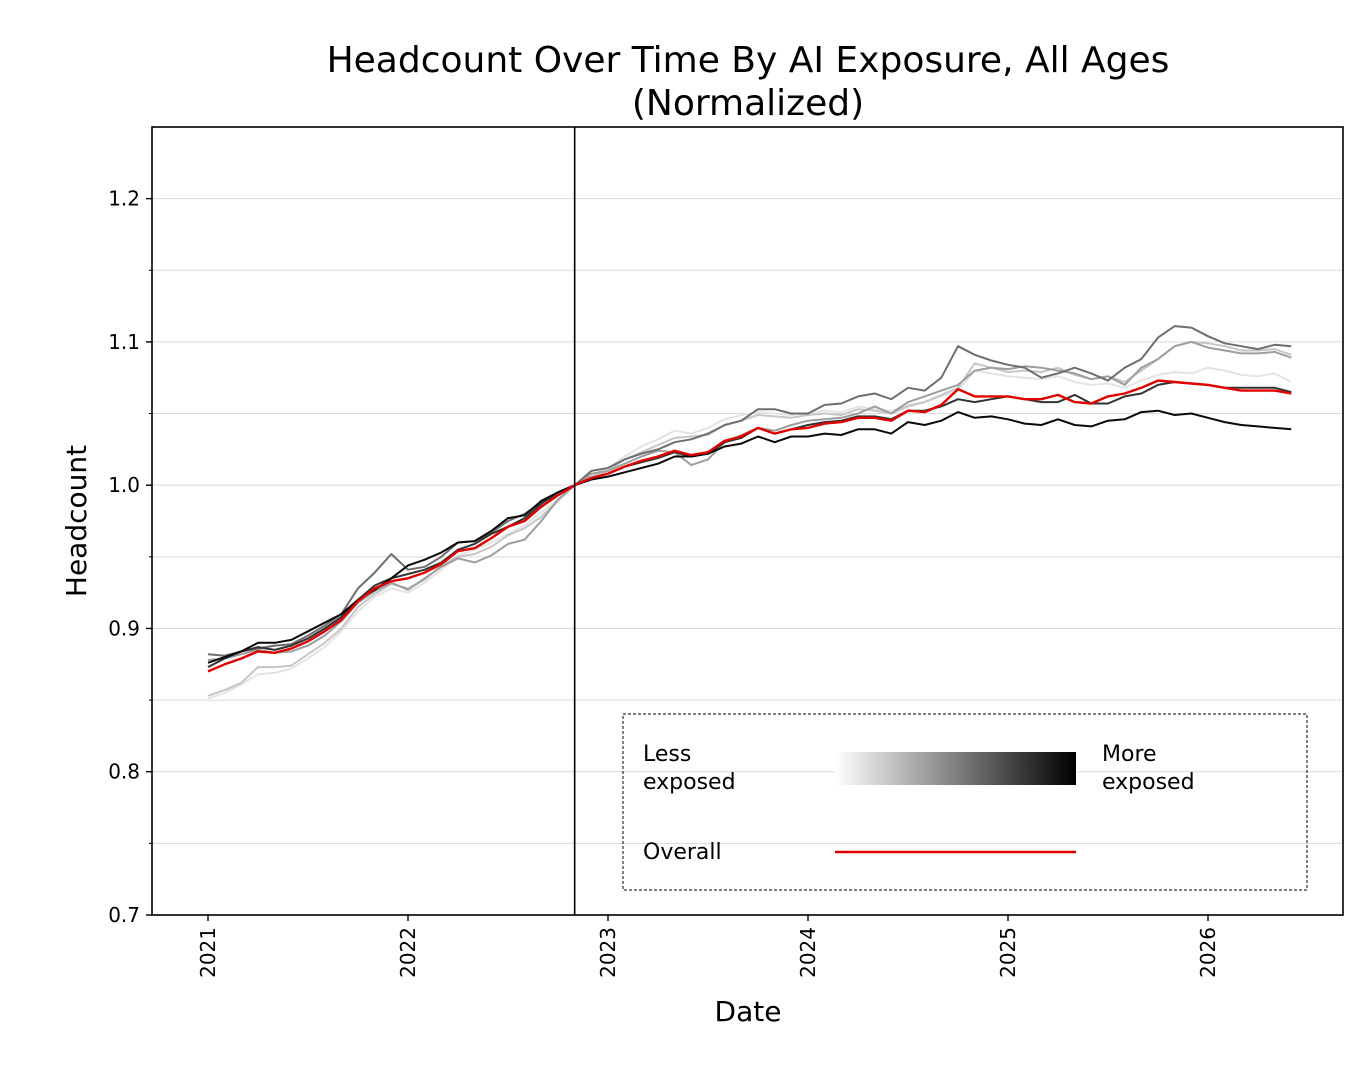 The image size is (1366, 1076). I want to click on x-axis-label: Date, so click(748, 1011).